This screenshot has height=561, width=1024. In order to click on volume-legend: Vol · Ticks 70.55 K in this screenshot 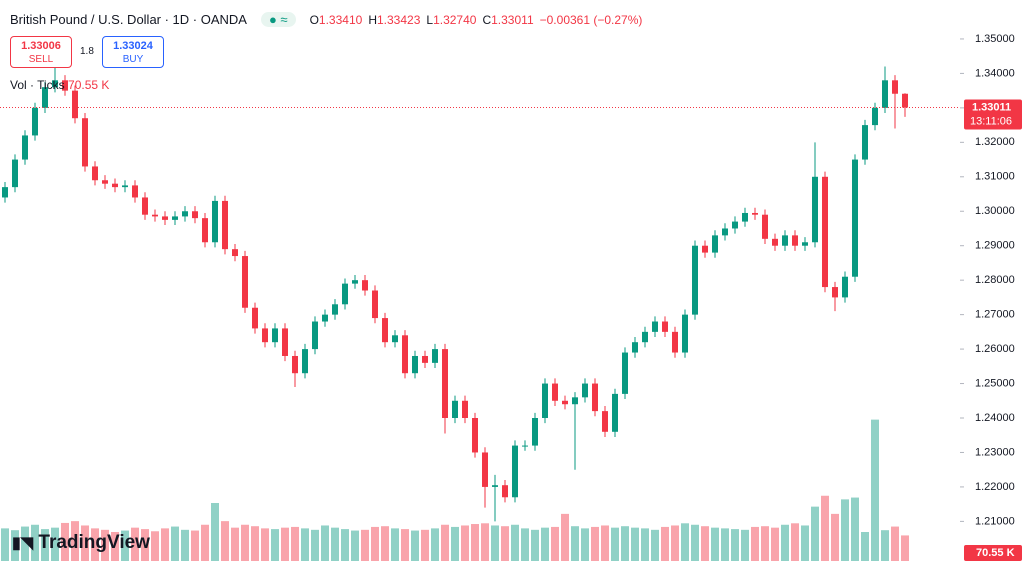, I will do `click(59, 85)`.